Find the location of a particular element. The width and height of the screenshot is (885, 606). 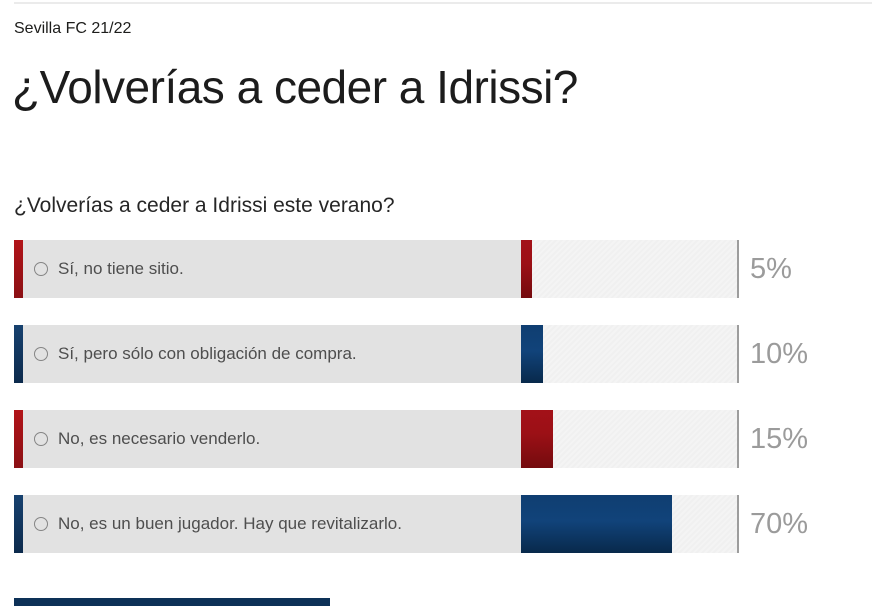

option-label: No, es necesario venderlo. is located at coordinates (159, 438).